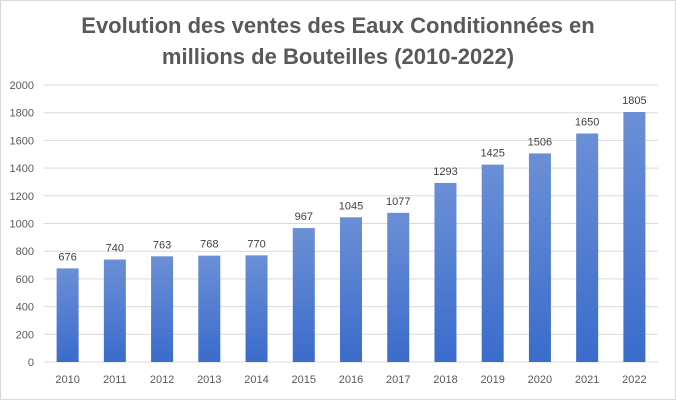  Describe the element at coordinates (540, 142) in the screenshot. I see `data-label: 1506` at that location.